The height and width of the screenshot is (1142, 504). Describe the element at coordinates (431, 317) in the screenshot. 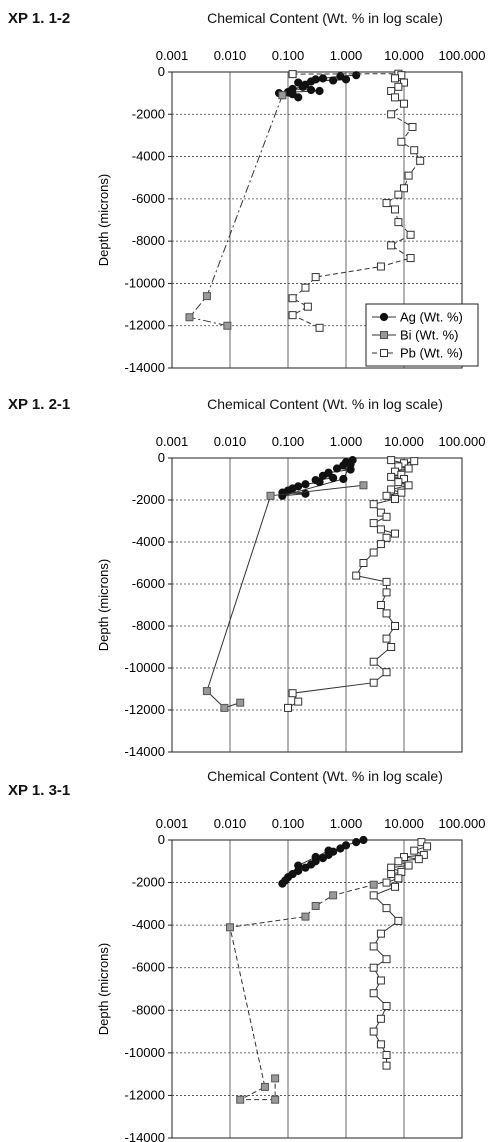

I see `legend-label: Ag (Wt. %)` at that location.